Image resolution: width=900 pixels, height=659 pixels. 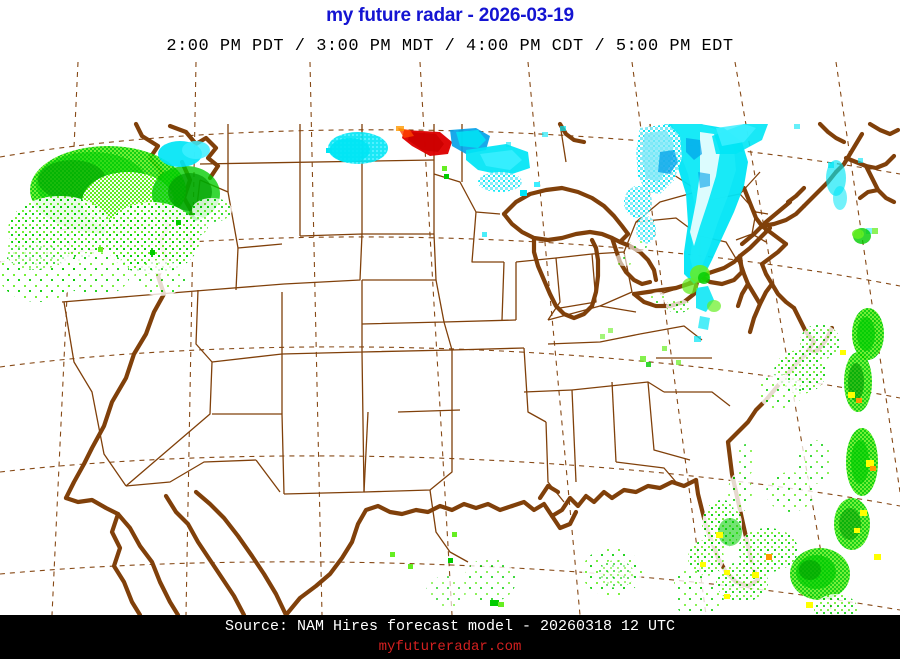 What do you see at coordinates (746, 270) in the screenshot?
I see `precip-northeast-green` at bounding box center [746, 270].